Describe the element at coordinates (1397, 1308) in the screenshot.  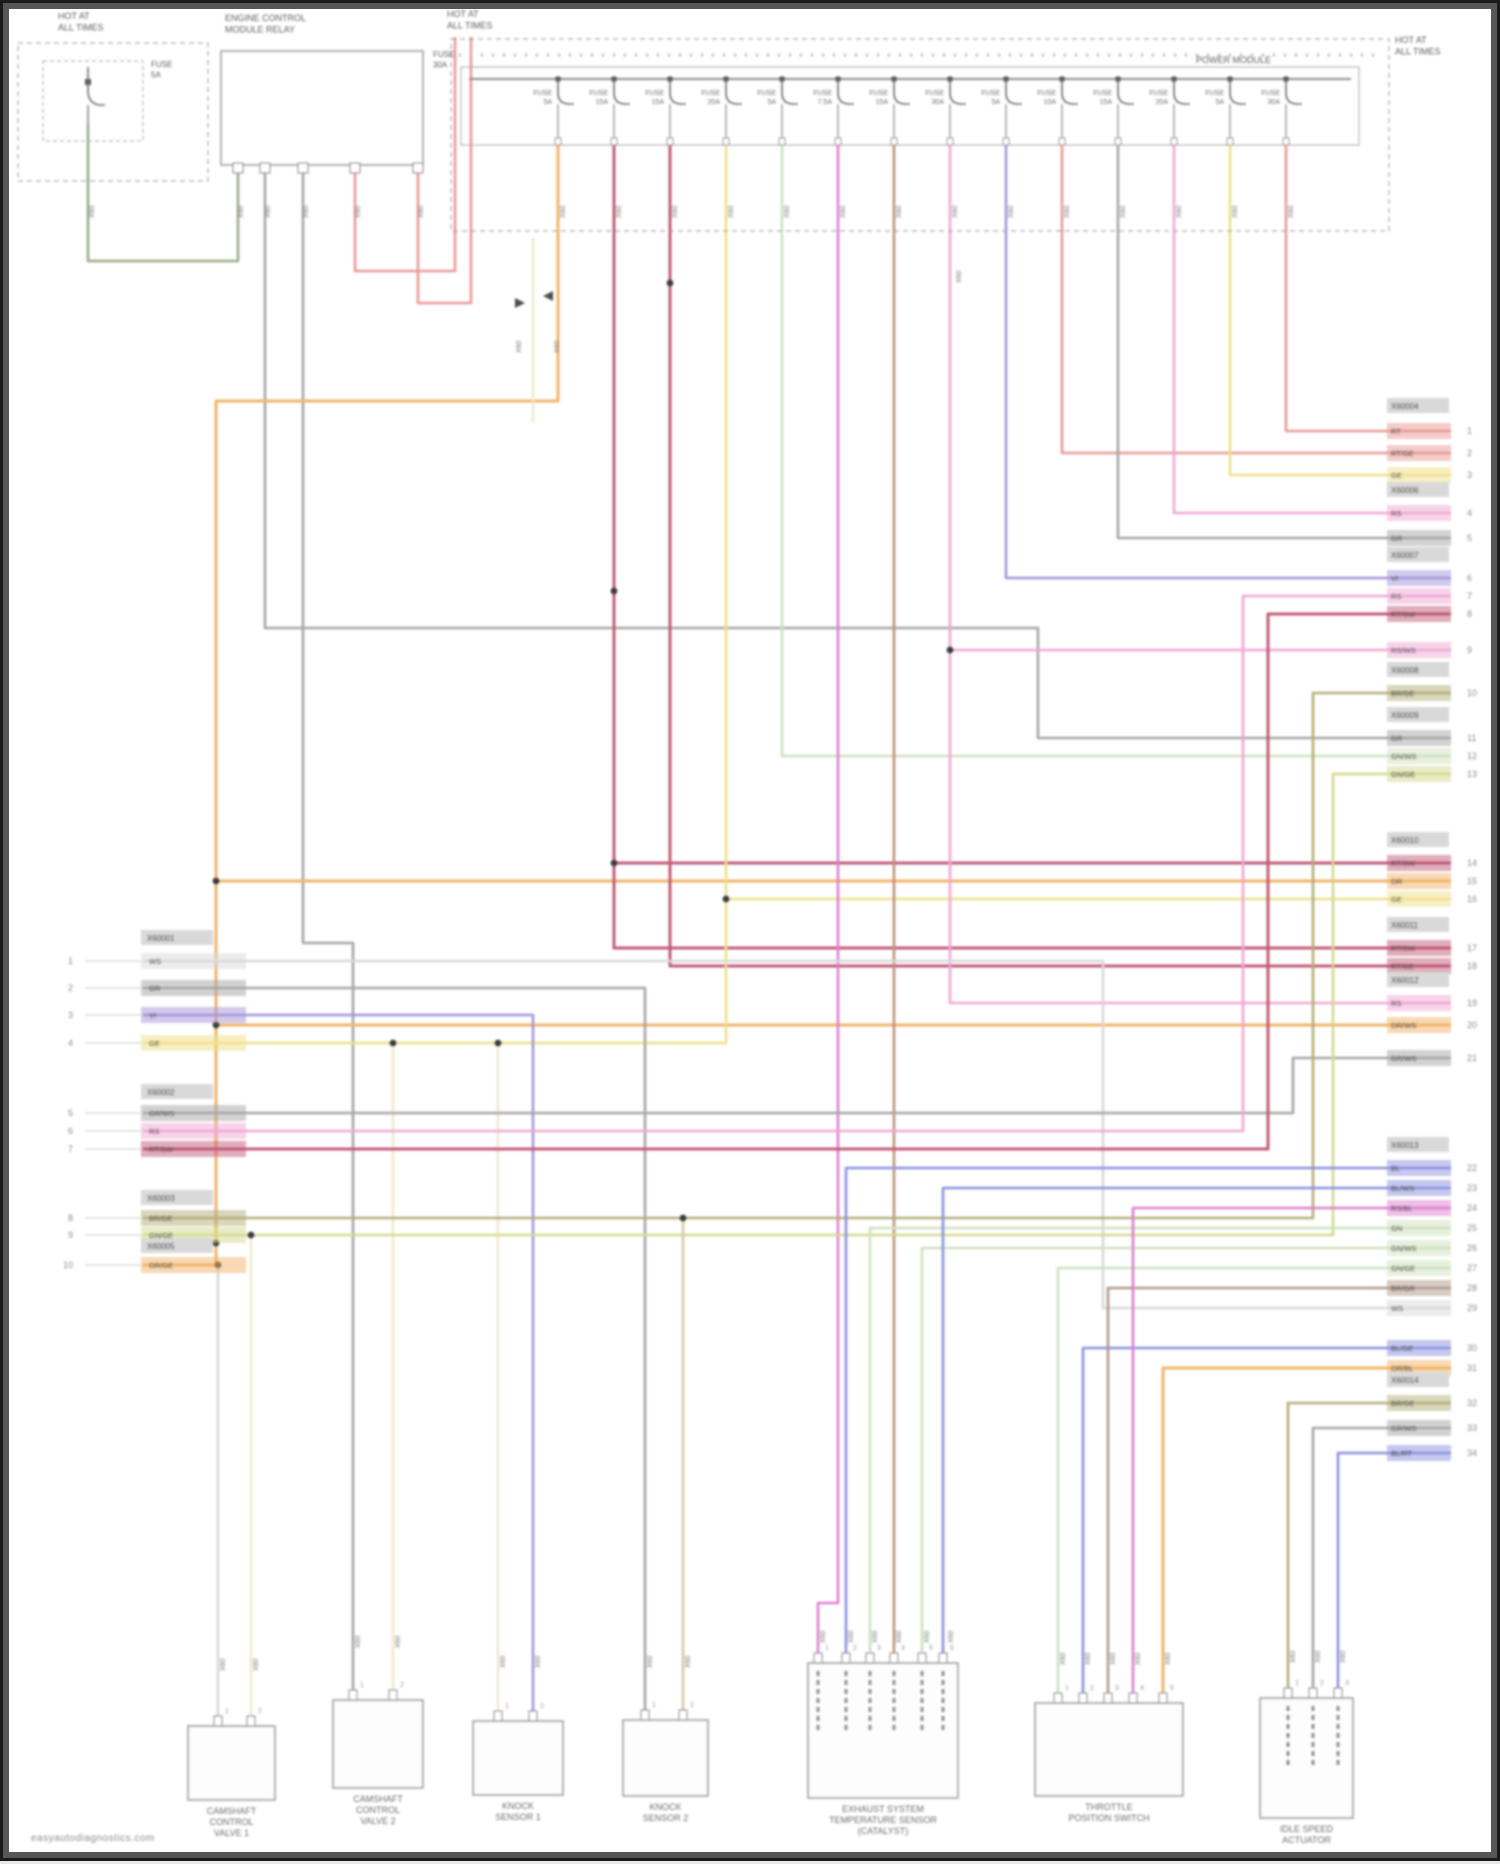
I see `wire-code: WS` at that location.